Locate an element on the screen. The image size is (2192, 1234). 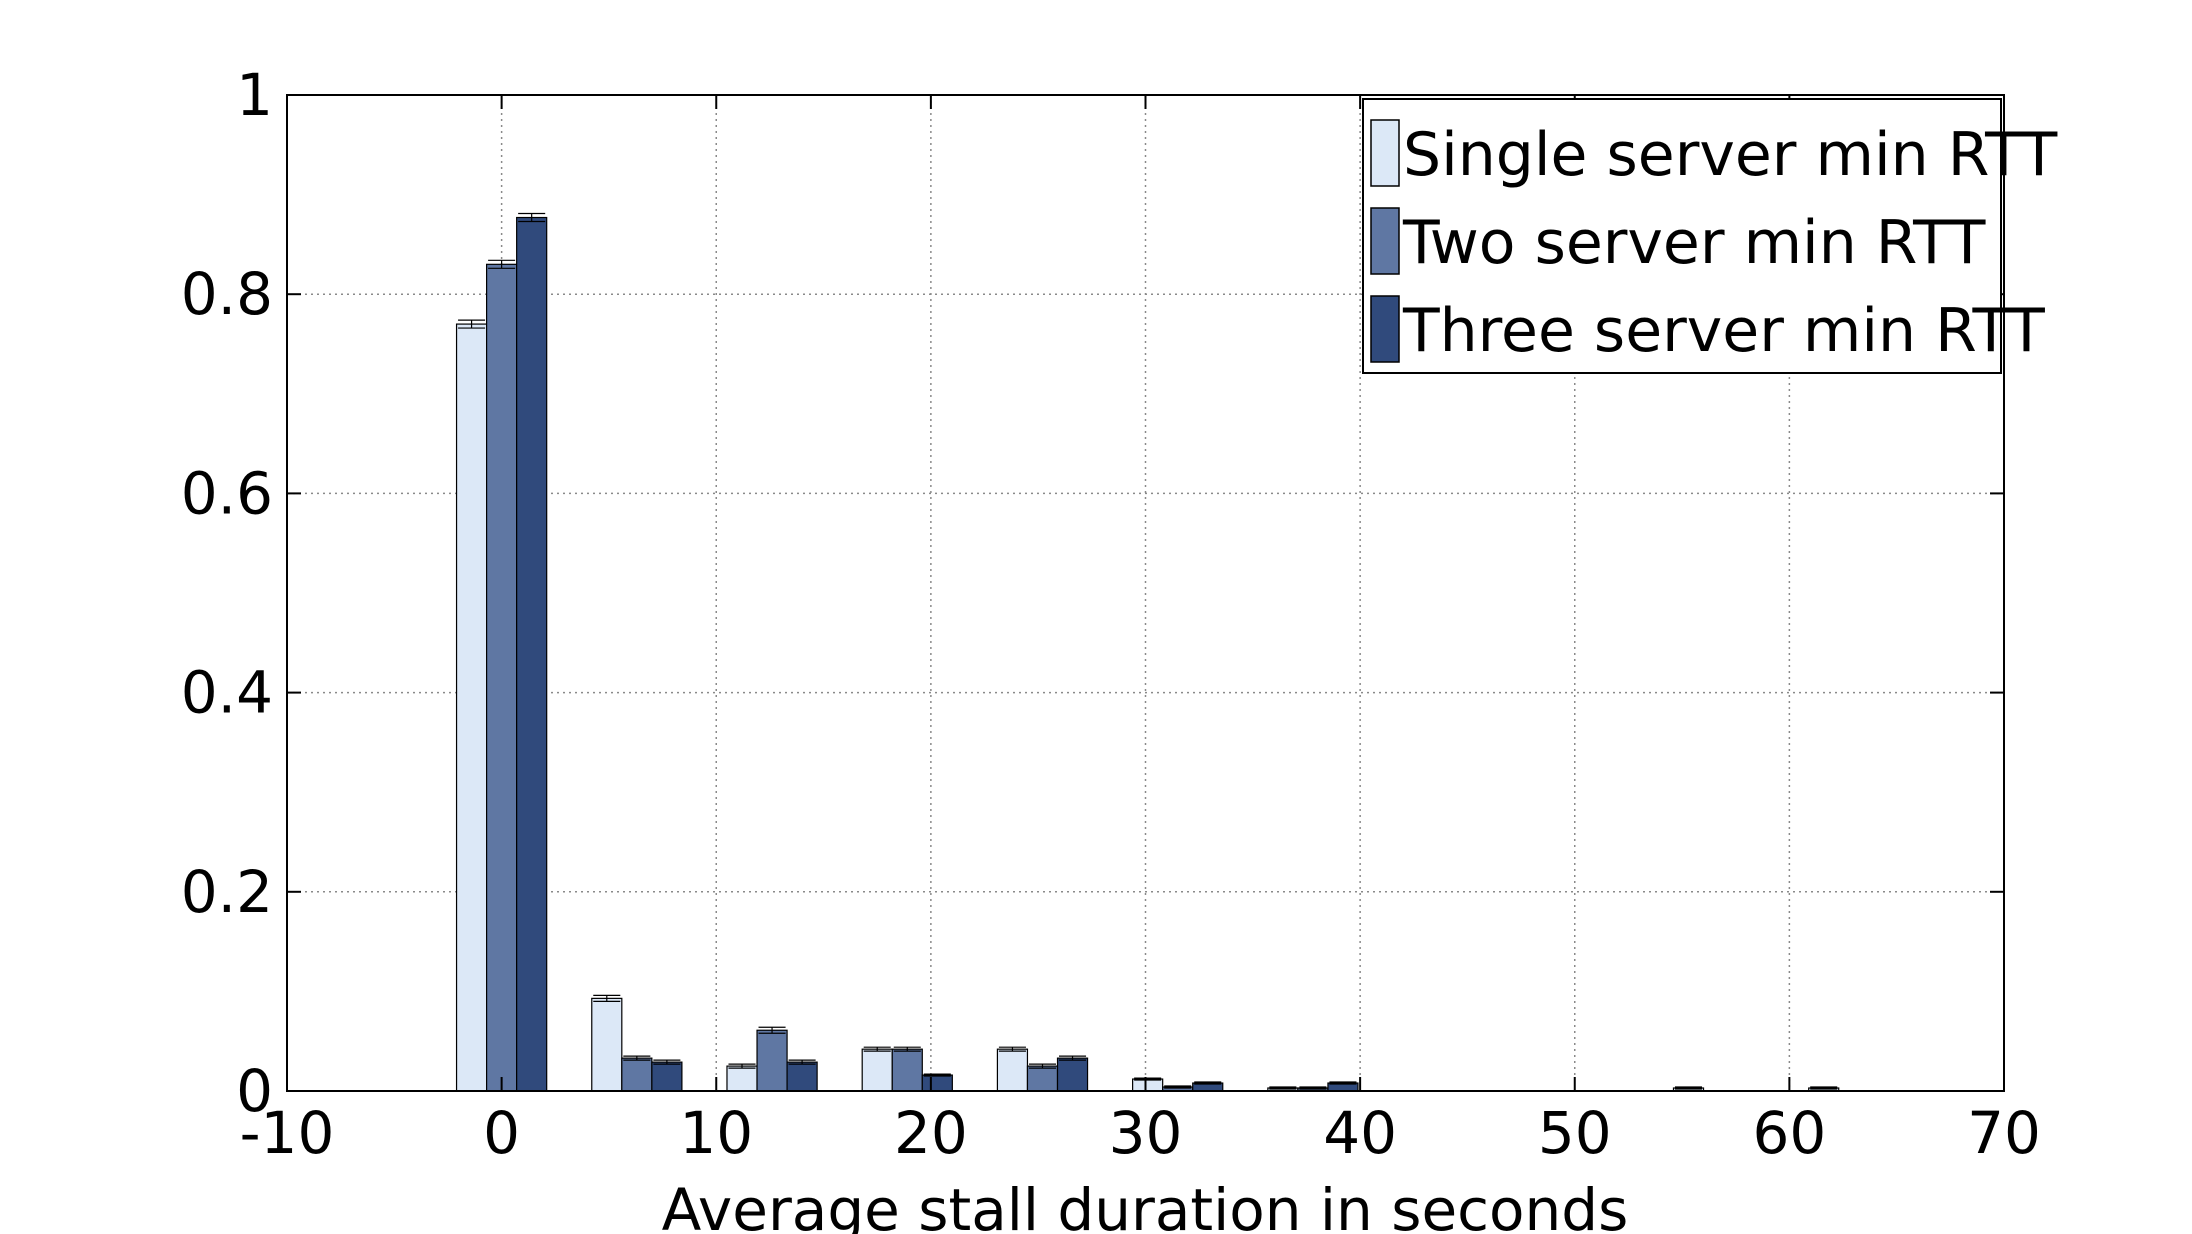
x-tick-label: 70 is located at coordinates (2004, 1133).